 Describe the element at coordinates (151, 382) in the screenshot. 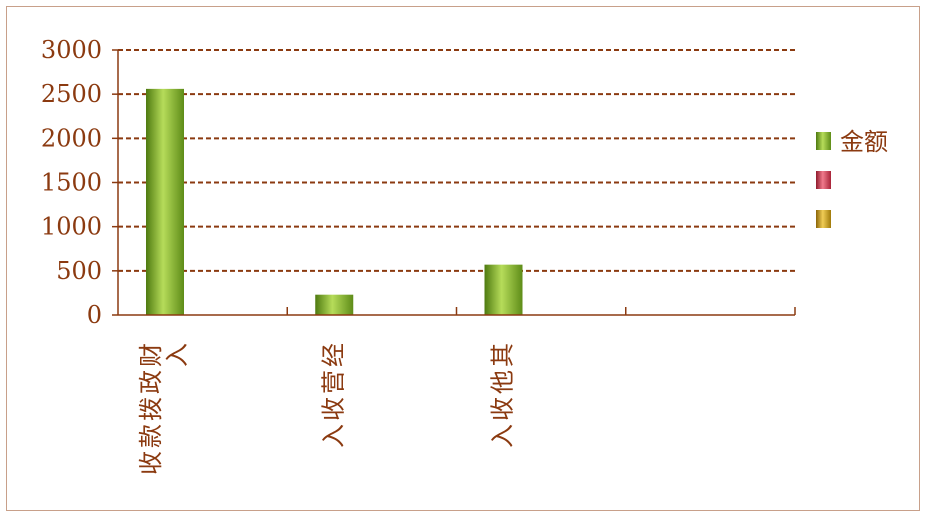

I see `x-category-char: 政` at that location.